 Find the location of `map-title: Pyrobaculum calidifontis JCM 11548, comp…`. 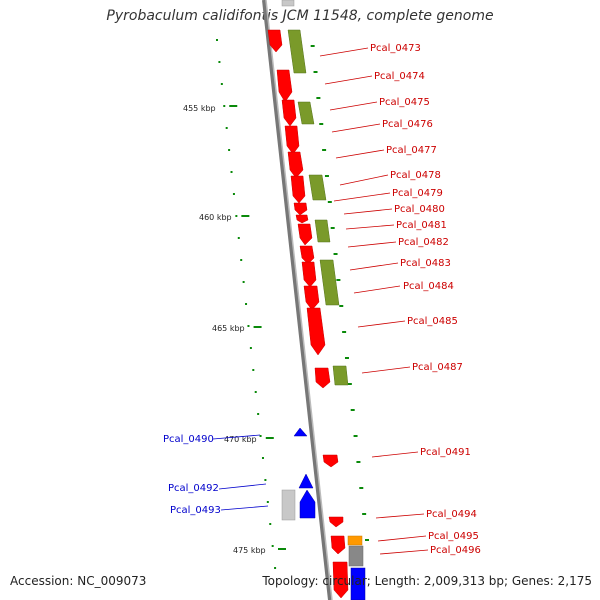

map-title: Pyrobaculum calidifontis JCM 11548, comp… is located at coordinates (300, 16).